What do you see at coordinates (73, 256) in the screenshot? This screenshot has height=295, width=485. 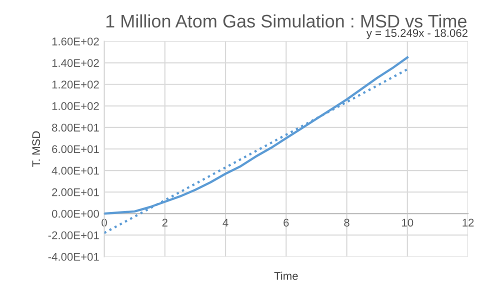 I see `y-tick-label: -4.00E+01` at bounding box center [73, 256].